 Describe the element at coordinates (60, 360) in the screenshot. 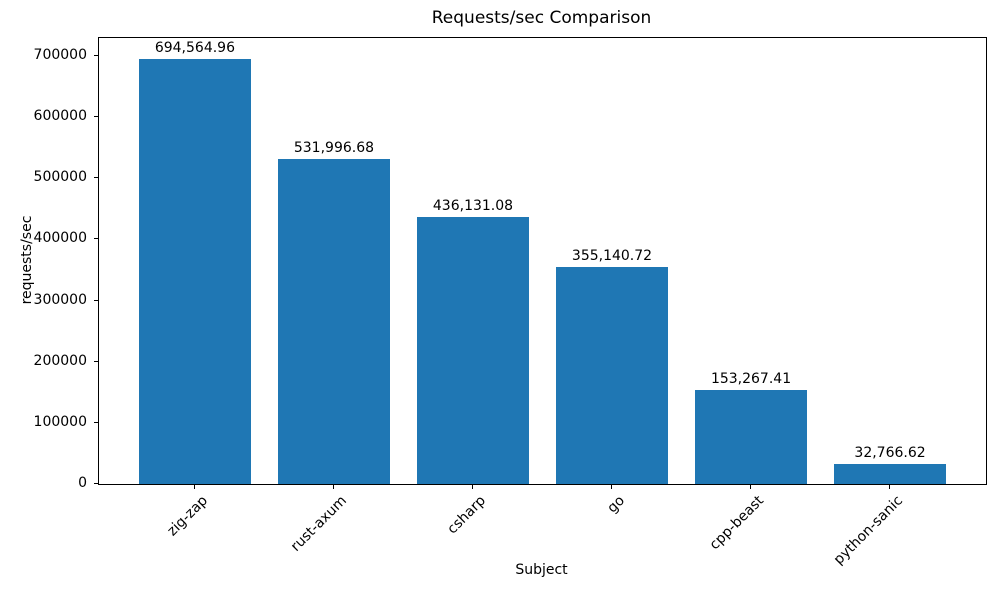

I see `y-tick-label: 200000` at that location.